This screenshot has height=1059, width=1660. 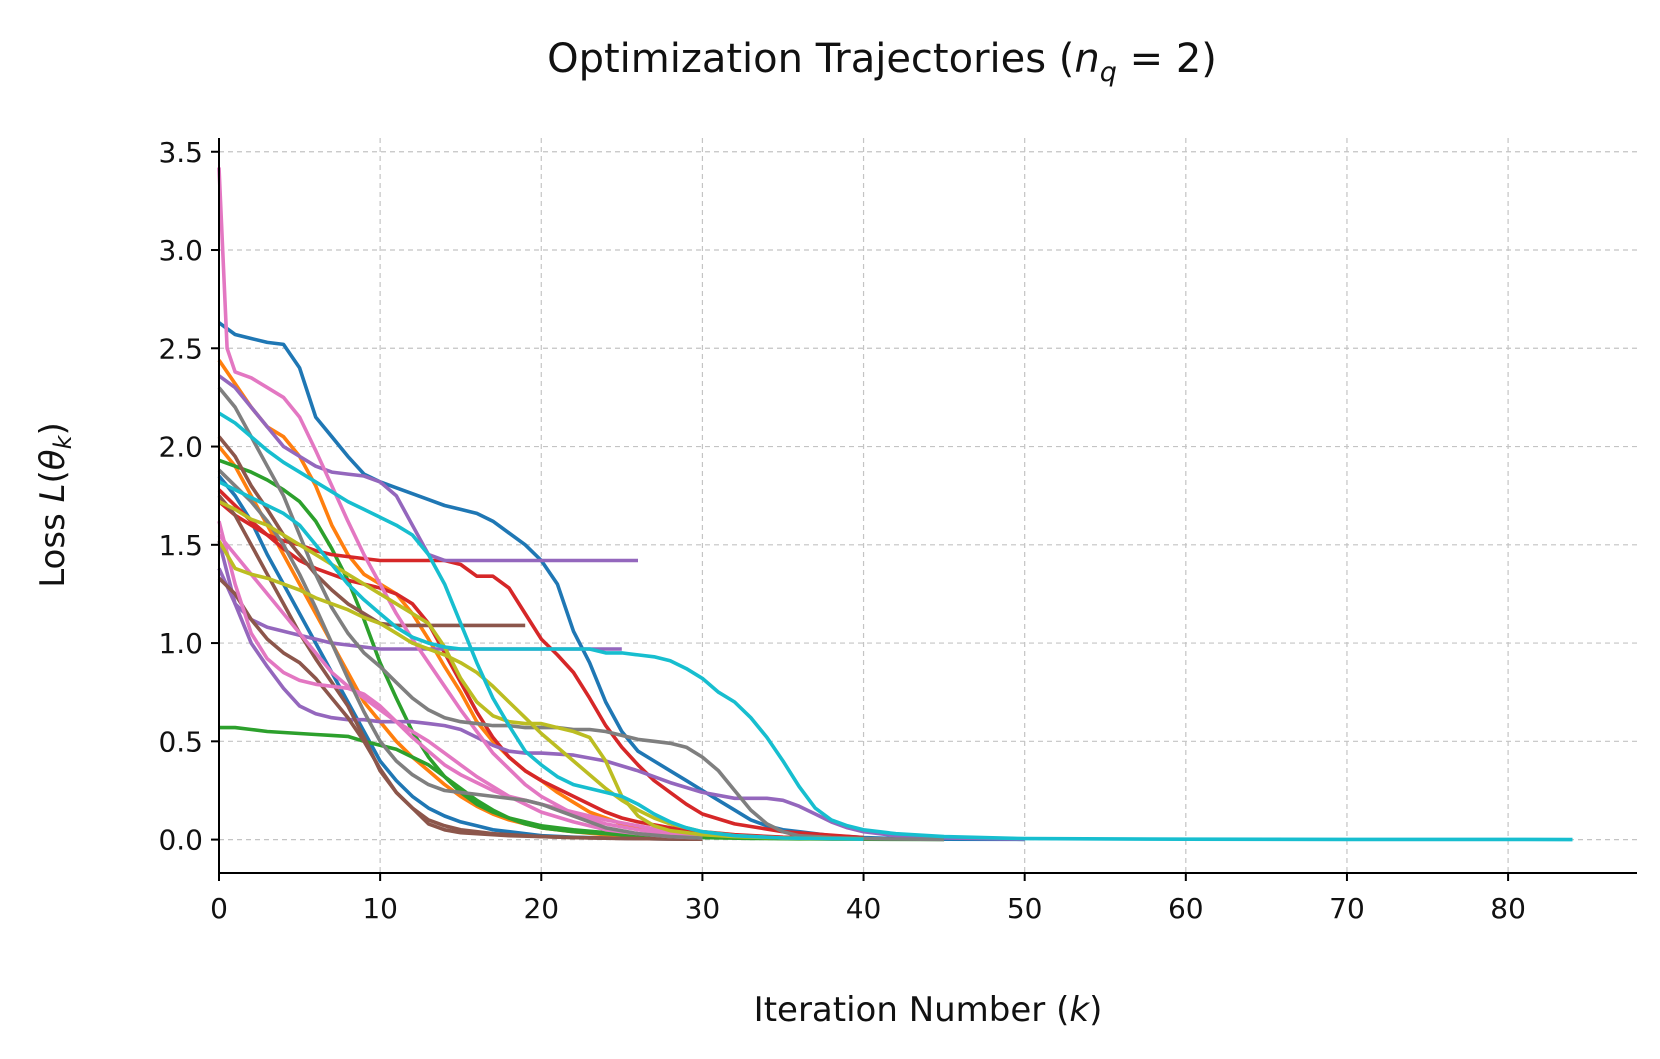 What do you see at coordinates (1186, 908) in the screenshot?
I see `x-tick-label: 60` at bounding box center [1186, 908].